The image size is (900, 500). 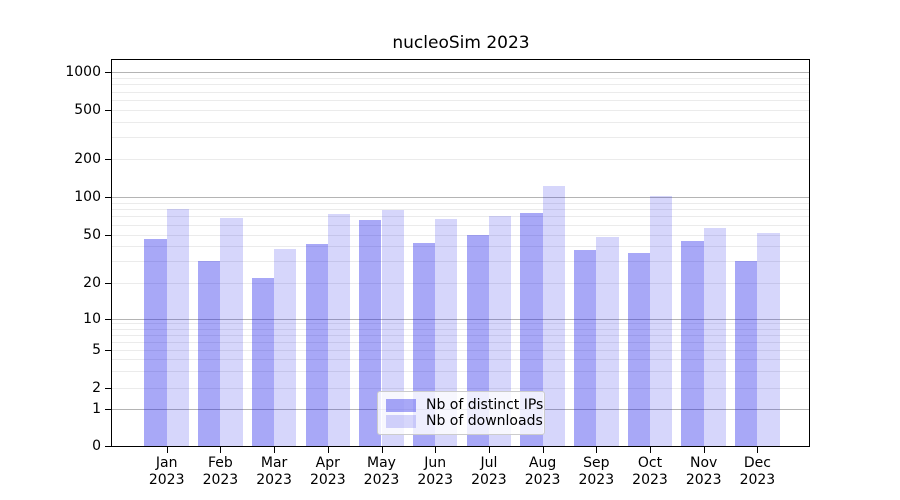 I want to click on x-tick-label-nov: Nov 2023, so click(x=704, y=472).